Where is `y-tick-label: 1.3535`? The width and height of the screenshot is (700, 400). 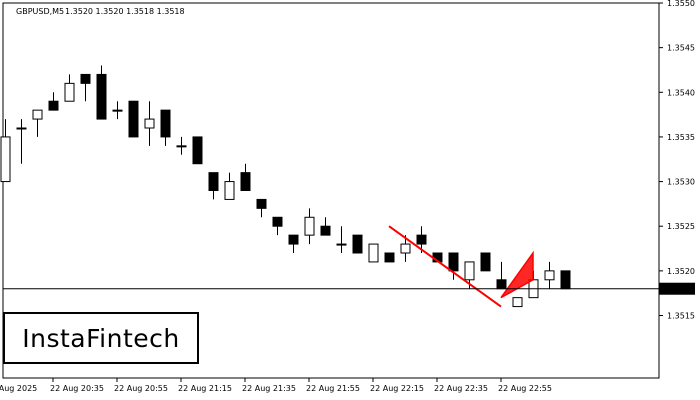
y-tick-label: 1.3535 is located at coordinates (681, 137).